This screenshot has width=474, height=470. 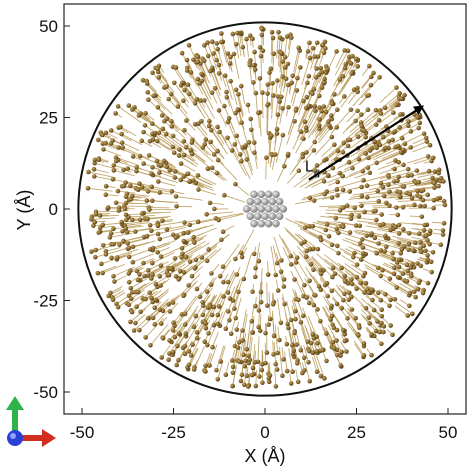 I want to click on orientation-triad, so click(x=31, y=421).